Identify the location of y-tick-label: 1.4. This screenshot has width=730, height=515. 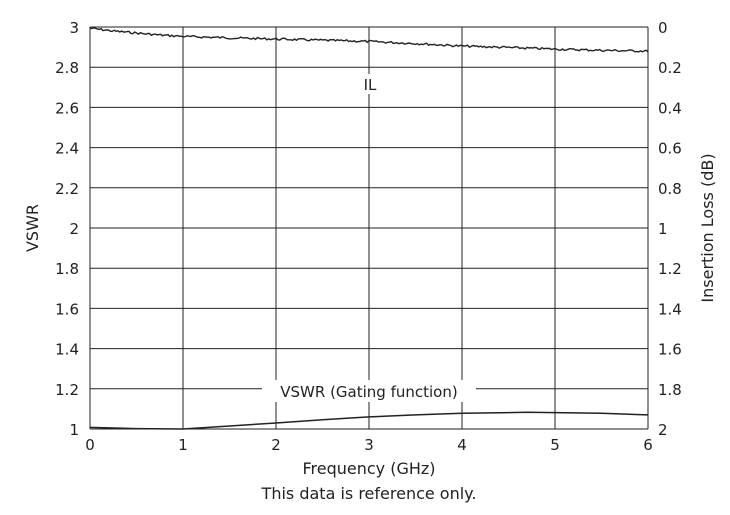
(67, 350).